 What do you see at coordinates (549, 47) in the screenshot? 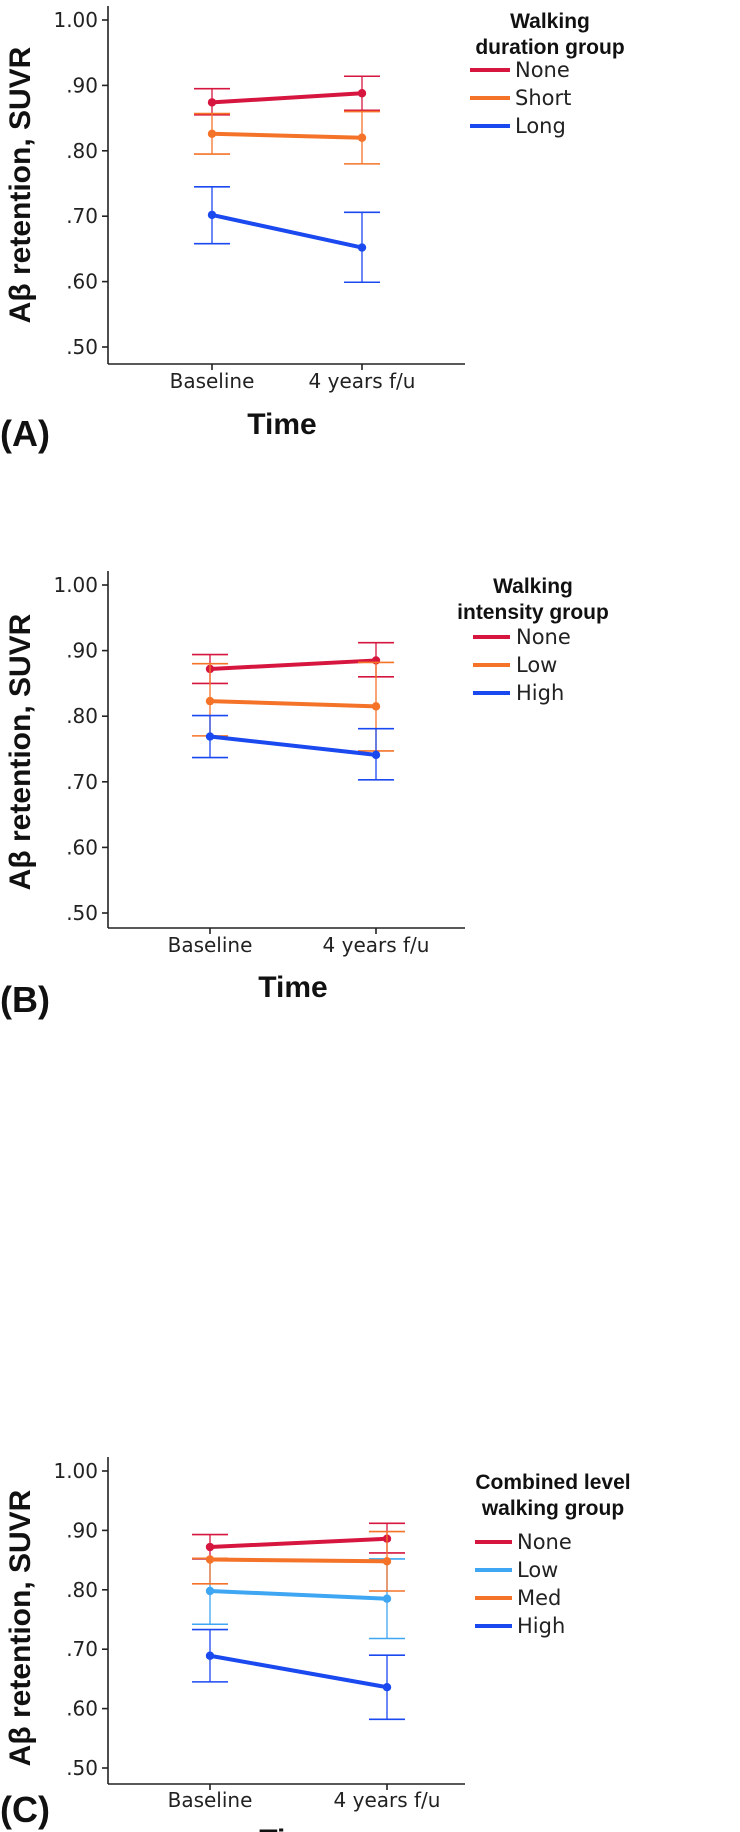
I see `legend-title: duration group` at bounding box center [549, 47].